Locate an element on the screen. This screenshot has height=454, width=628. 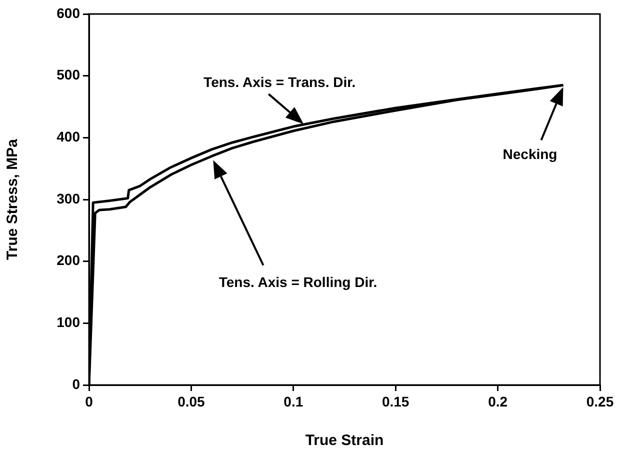
annotation: Tens. Axis = Trans. Dir. is located at coordinates (280, 82).